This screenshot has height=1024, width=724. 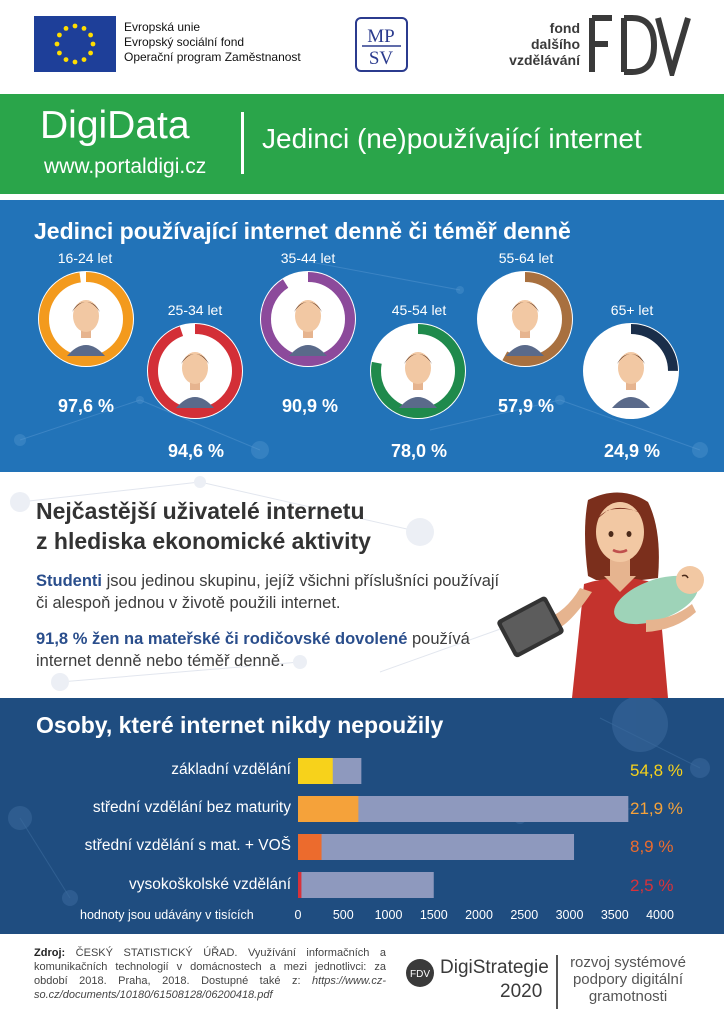 I want to click on mother-with-baby-and-tablet-icon, so click(x=600, y=595).